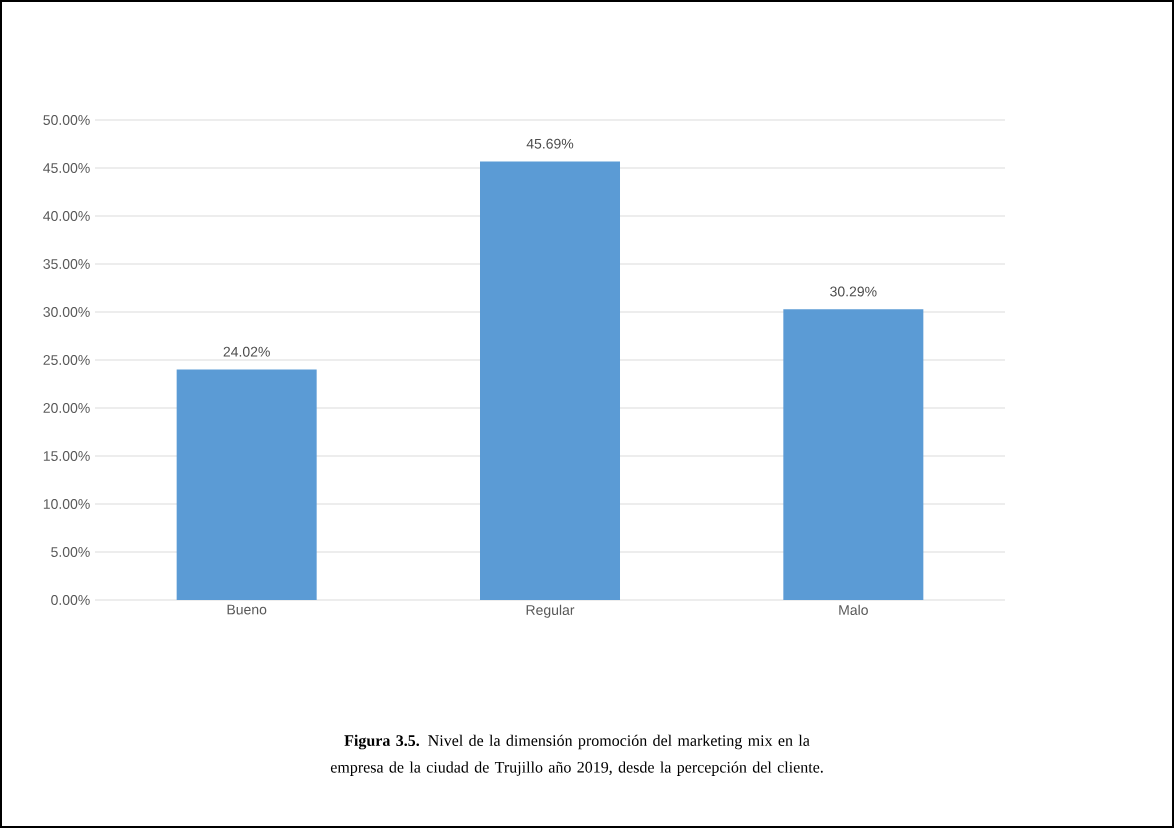 This screenshot has width=1174, height=828. What do you see at coordinates (66, 312) in the screenshot?
I see `y-tick-label: 30.00%` at bounding box center [66, 312].